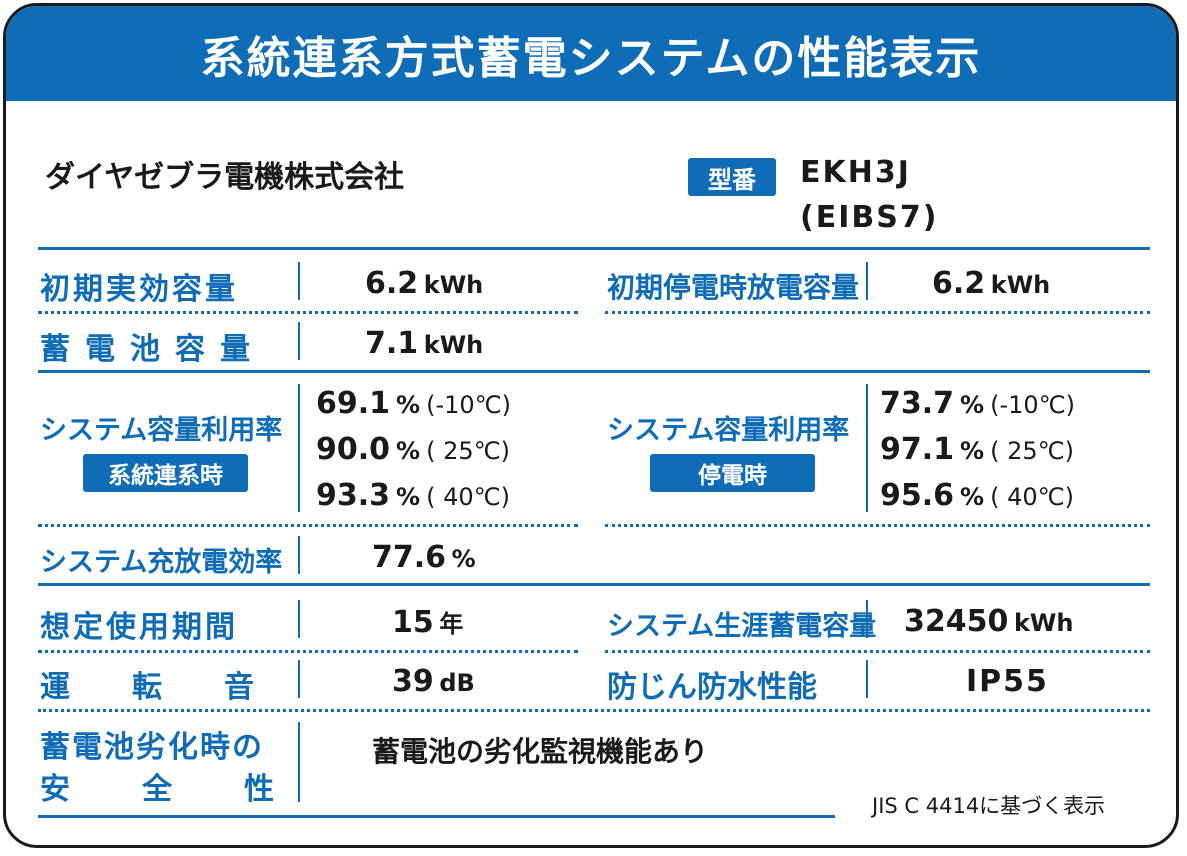  I want to click on grid-utilization-entry: 90.0%( 25℃), so click(413, 449).